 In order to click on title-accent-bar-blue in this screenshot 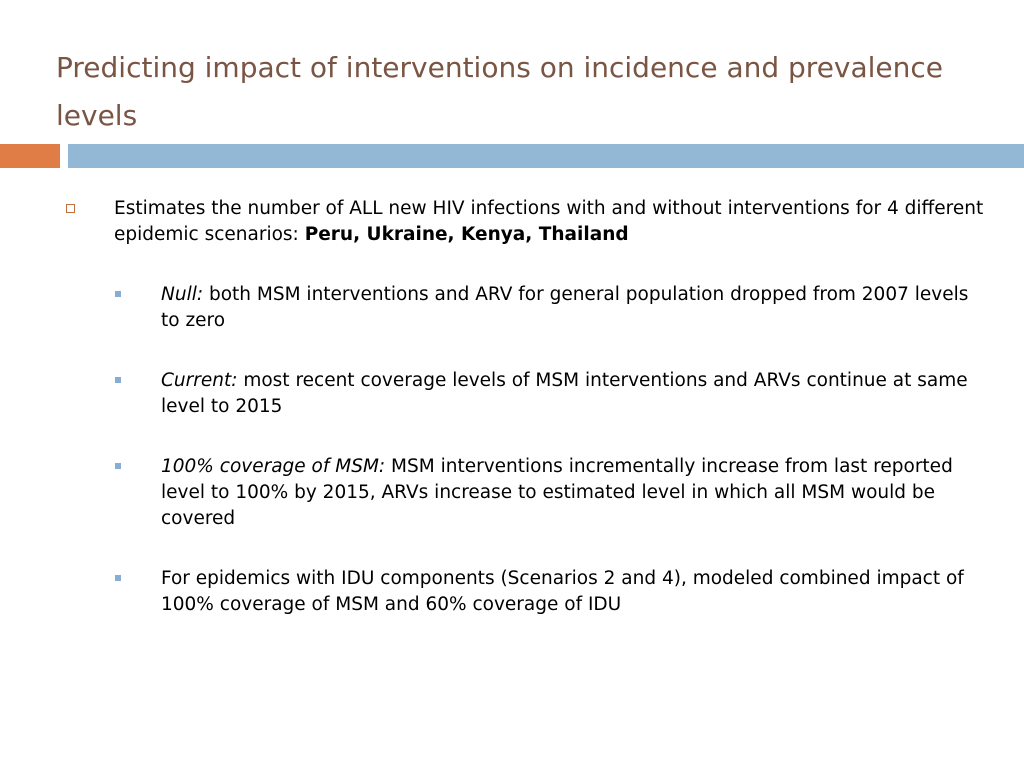, I will do `click(546, 156)`.